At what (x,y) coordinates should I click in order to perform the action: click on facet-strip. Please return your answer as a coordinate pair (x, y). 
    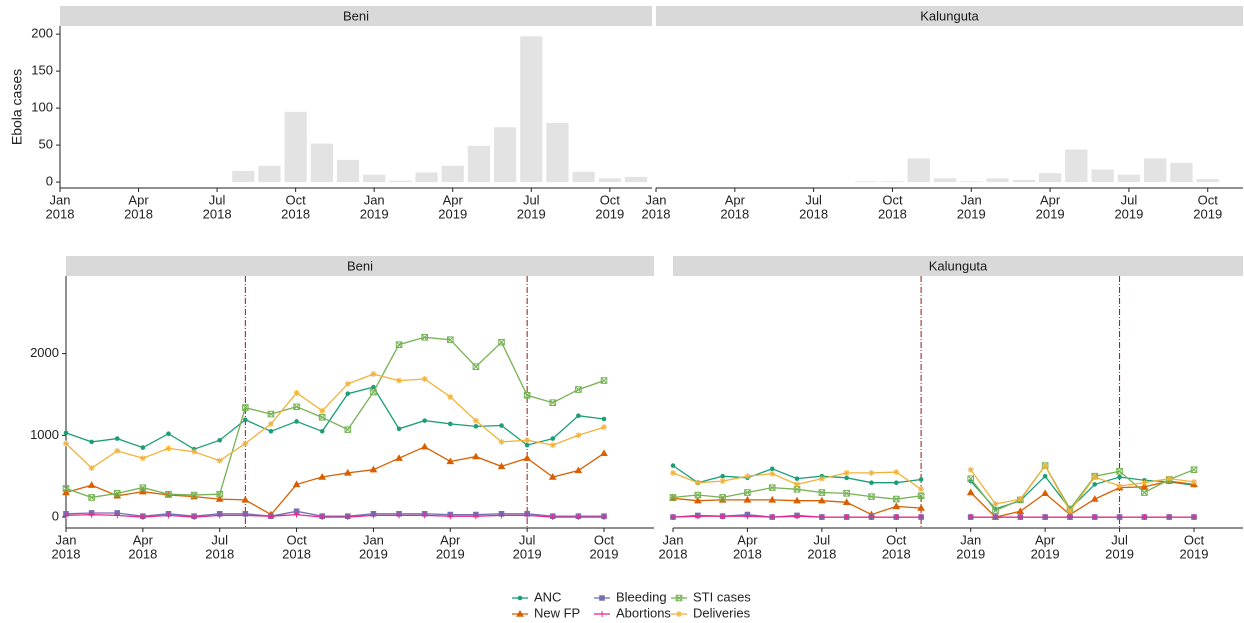
    Looking at the image, I should click on (958, 266).